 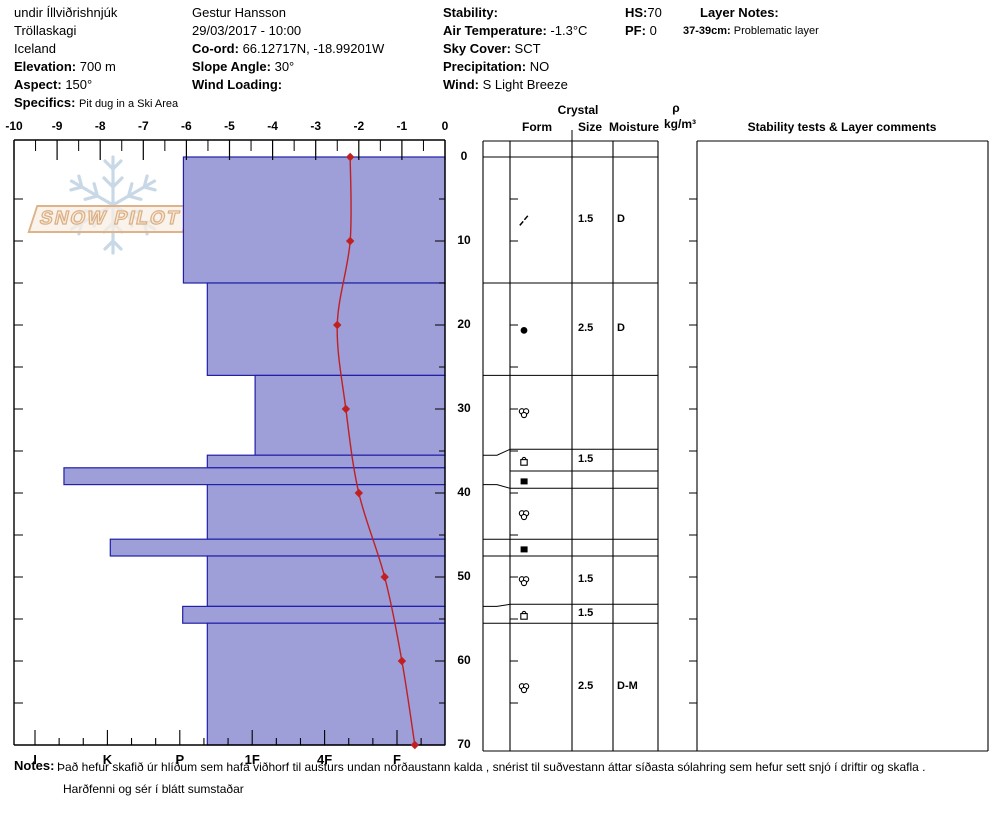 I want to click on hs-row: HS:70, so click(x=643, y=14).